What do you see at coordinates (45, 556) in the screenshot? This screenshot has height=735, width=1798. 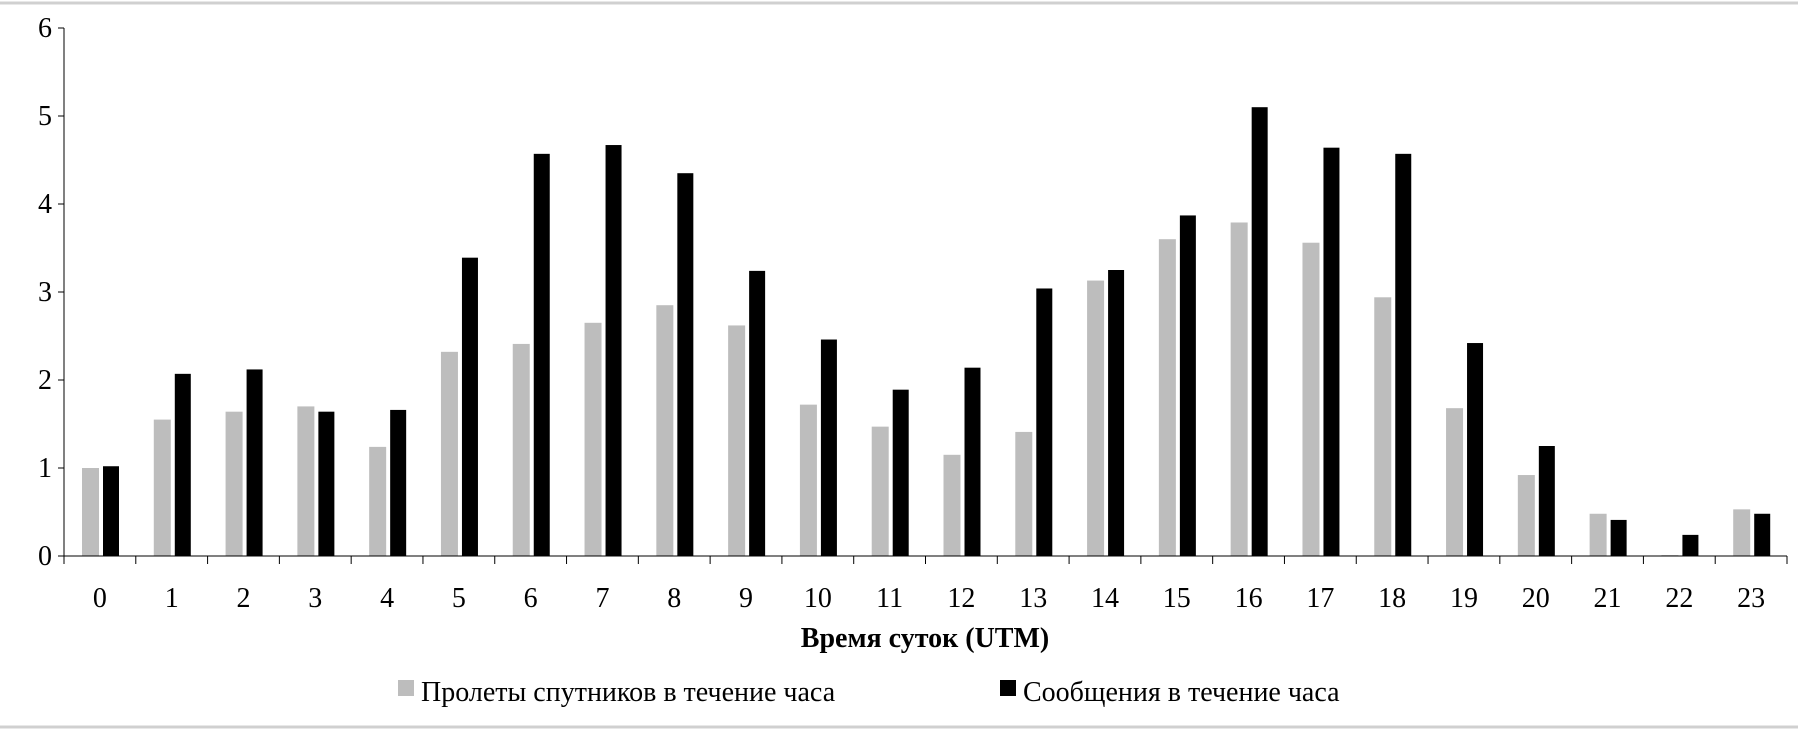 I see `y-tick-label-0: 0` at bounding box center [45, 556].